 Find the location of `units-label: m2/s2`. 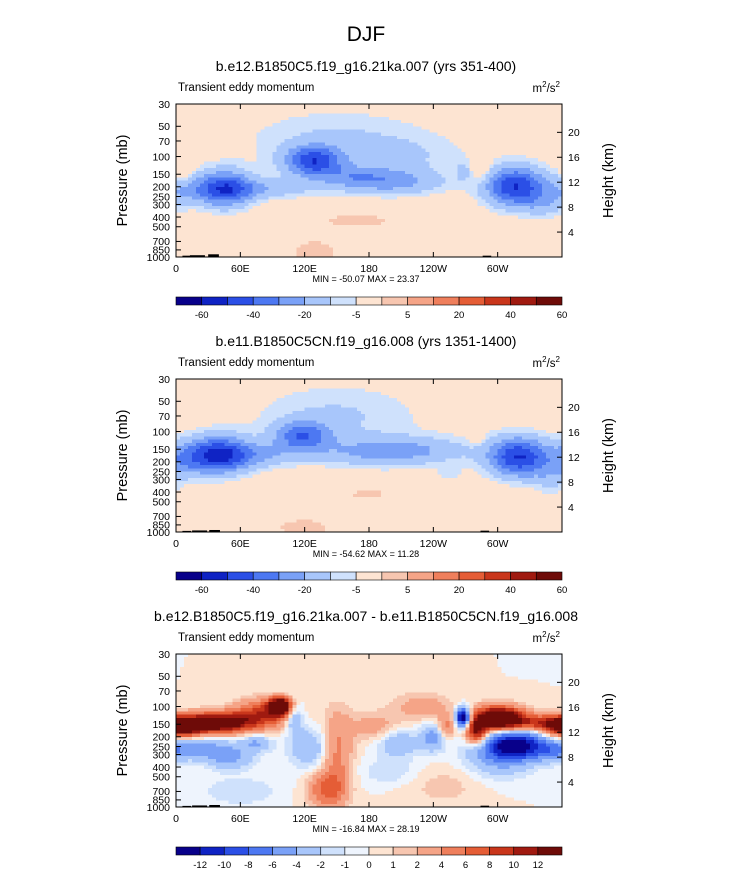

units-label: m2/s2 is located at coordinates (547, 87).